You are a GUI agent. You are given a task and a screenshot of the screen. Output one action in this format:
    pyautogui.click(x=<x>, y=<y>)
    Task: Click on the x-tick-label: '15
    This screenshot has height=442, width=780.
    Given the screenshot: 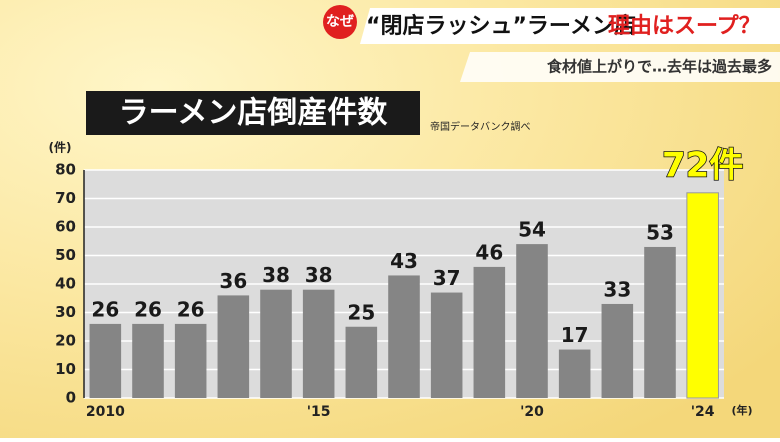 What is the action you would take?
    pyautogui.click(x=319, y=412)
    